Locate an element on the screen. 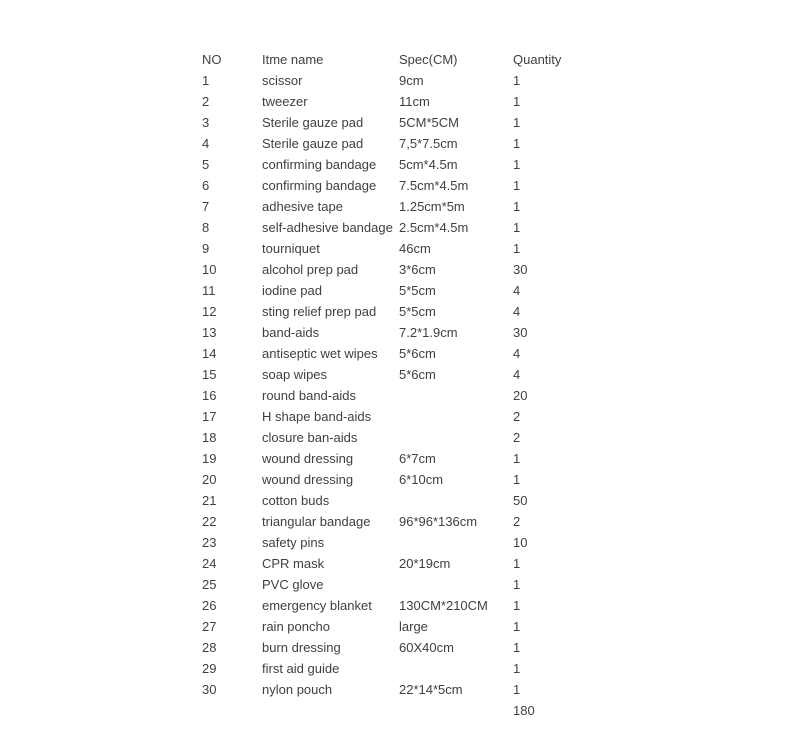 The height and width of the screenshot is (734, 800). cell-spec: 60X40cm is located at coordinates (426, 647).